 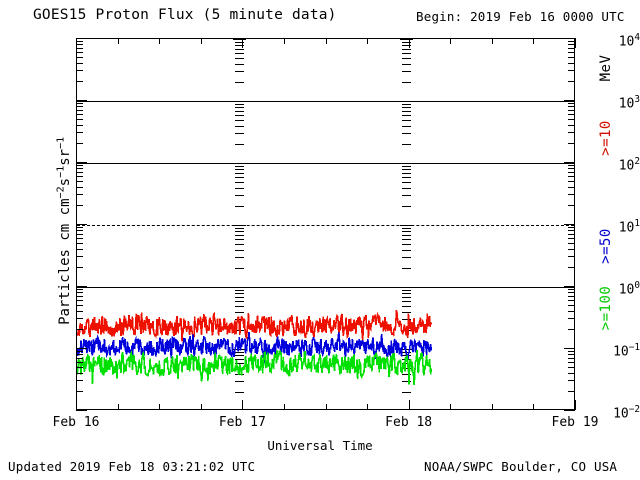 I want to click on y-tick-left-1e3, so click(x=81, y=100).